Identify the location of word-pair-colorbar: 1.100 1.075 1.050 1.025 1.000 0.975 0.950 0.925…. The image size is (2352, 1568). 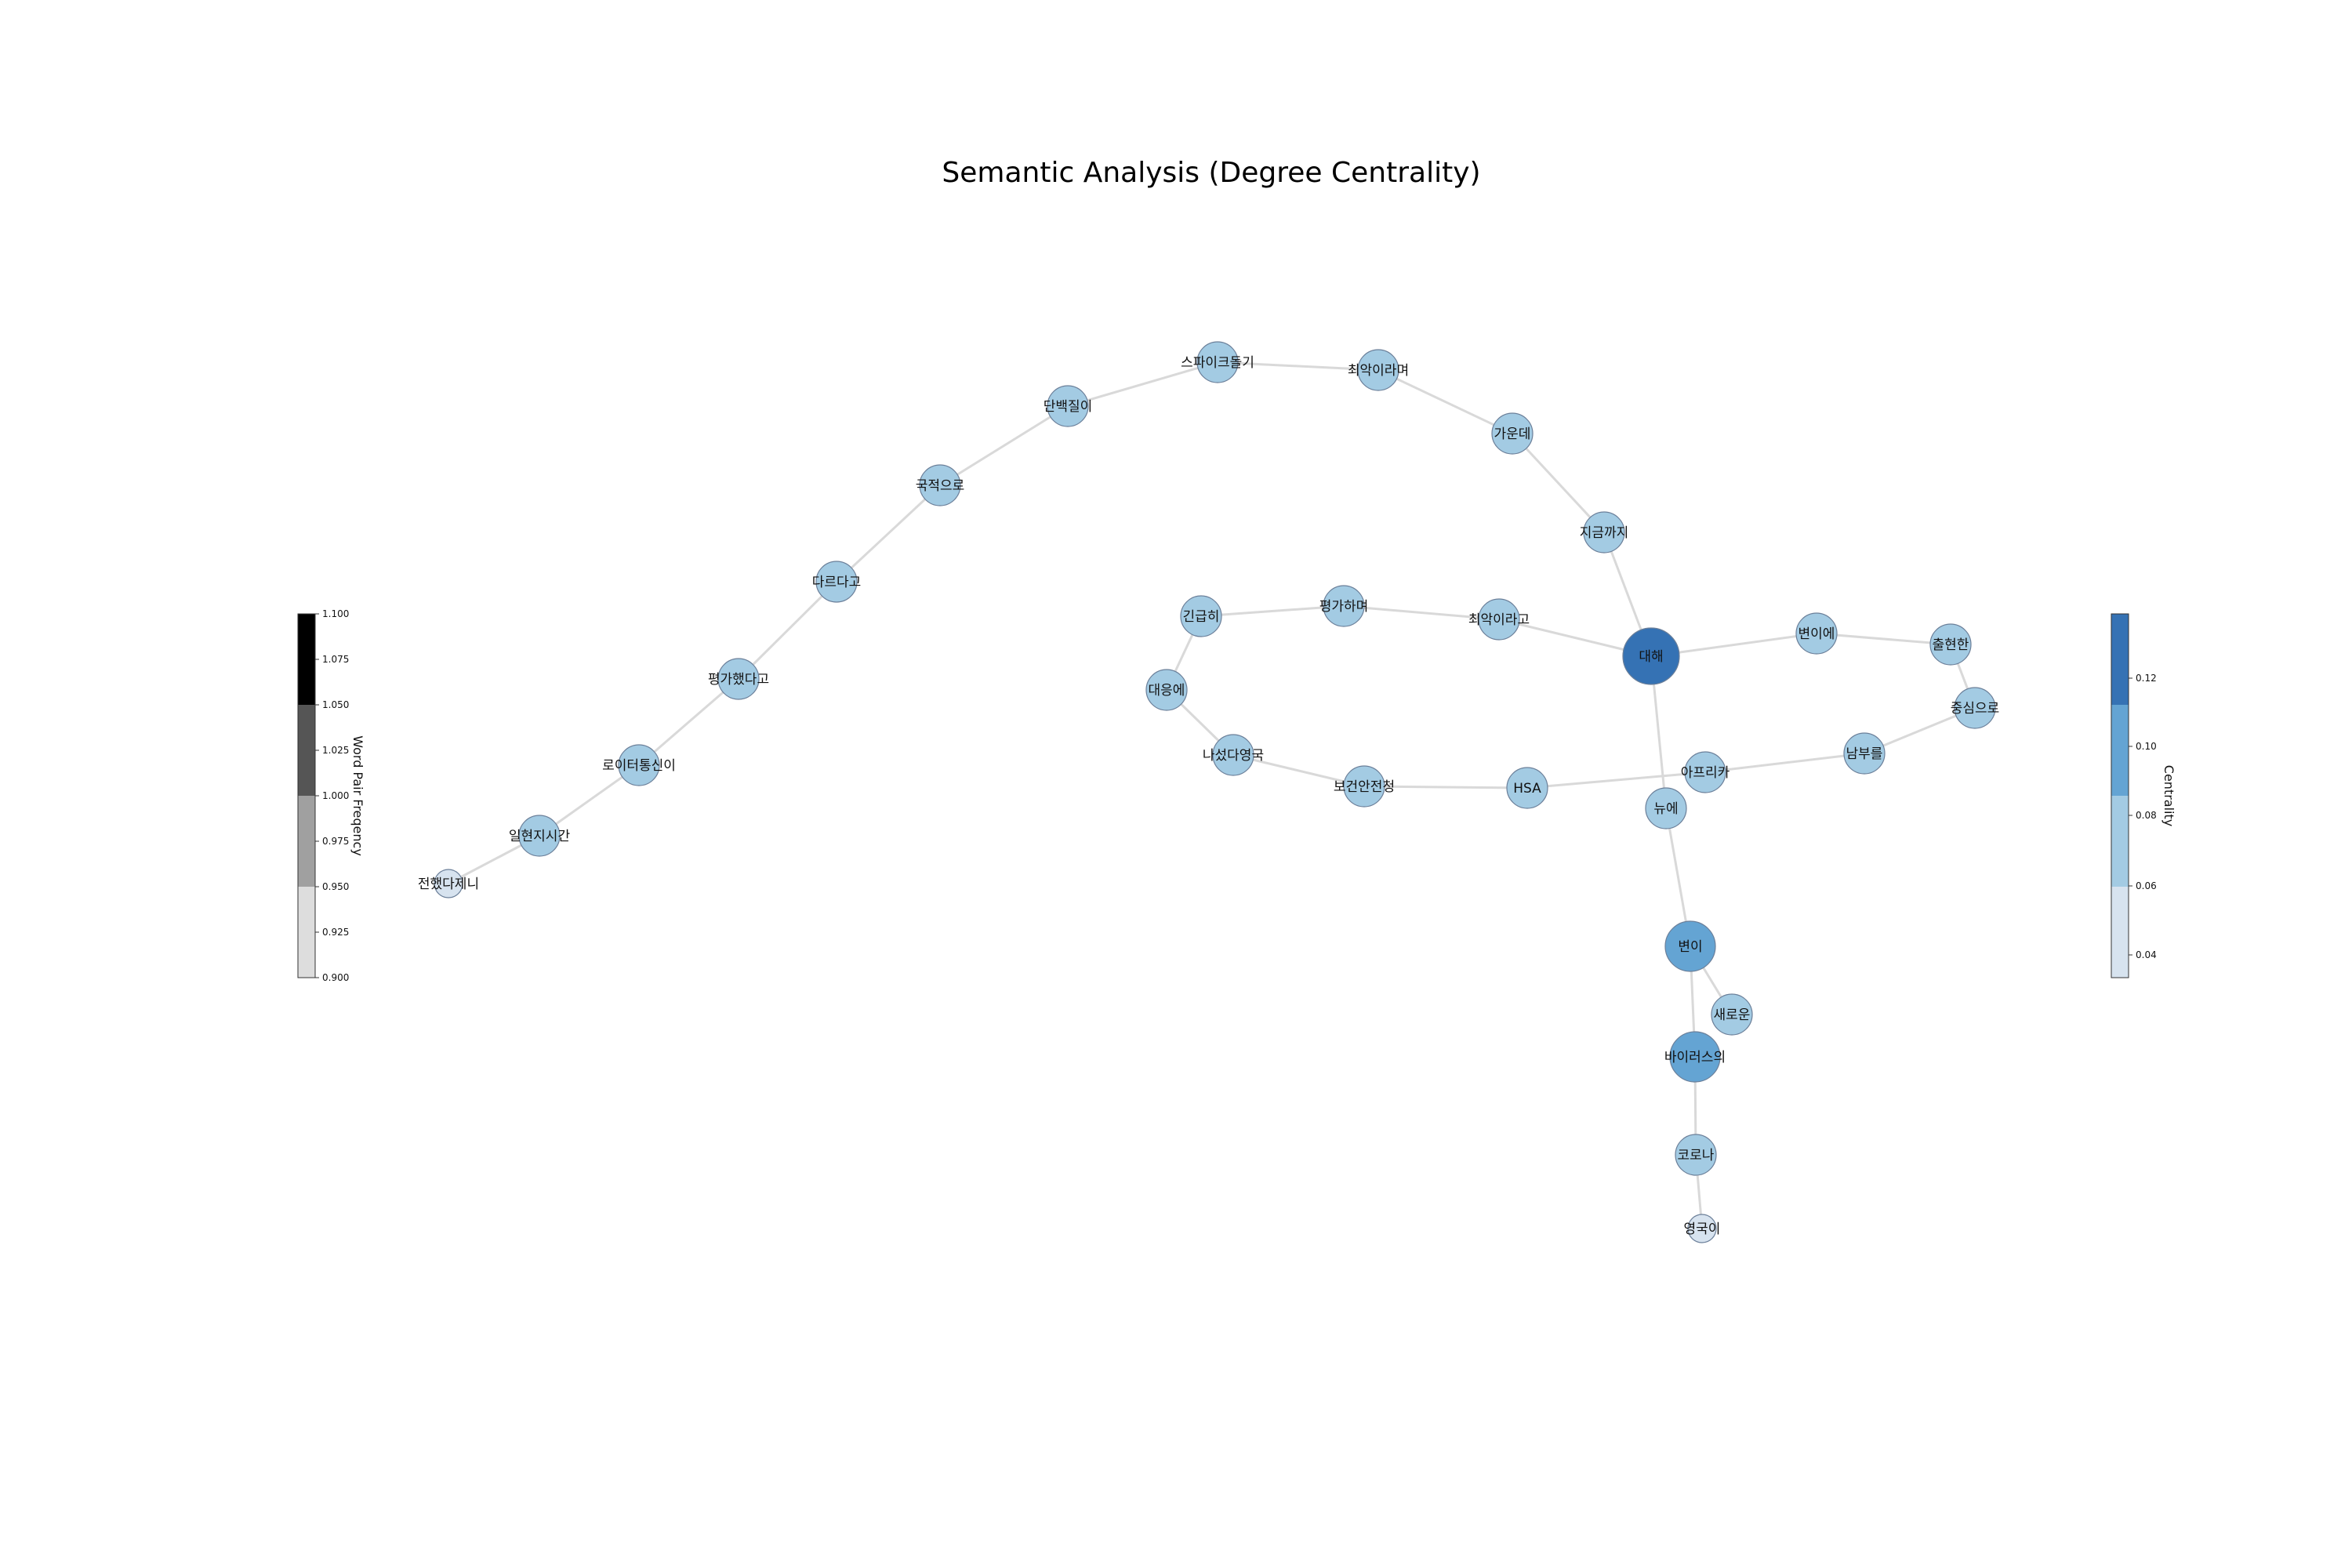
(331, 795).